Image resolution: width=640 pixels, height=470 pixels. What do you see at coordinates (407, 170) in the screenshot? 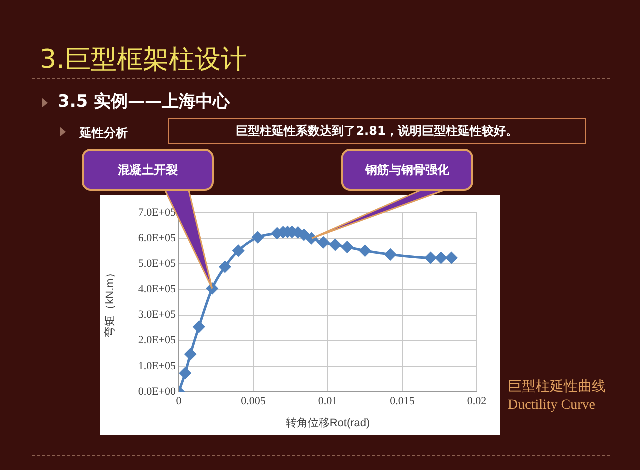
I see `annotation: 钢筋与钢骨强化` at bounding box center [407, 170].